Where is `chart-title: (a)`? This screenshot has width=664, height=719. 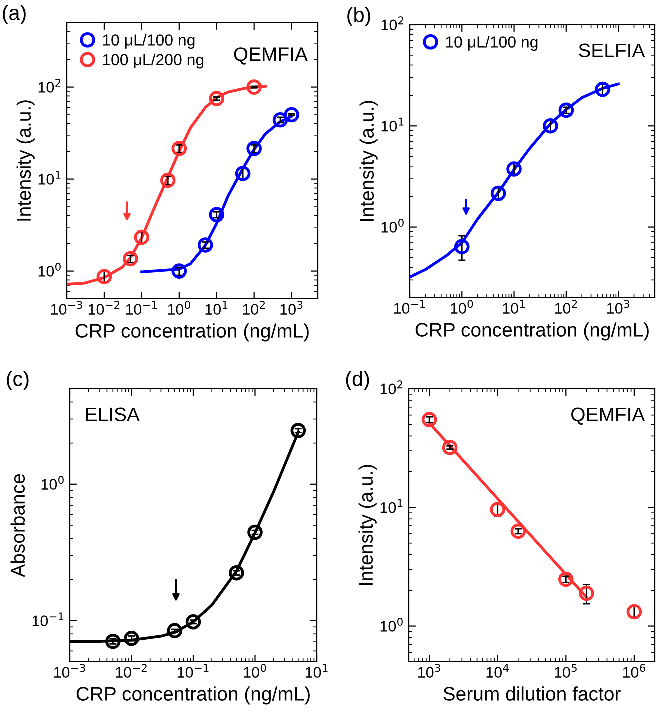 chart-title: (a) is located at coordinates (14, 15).